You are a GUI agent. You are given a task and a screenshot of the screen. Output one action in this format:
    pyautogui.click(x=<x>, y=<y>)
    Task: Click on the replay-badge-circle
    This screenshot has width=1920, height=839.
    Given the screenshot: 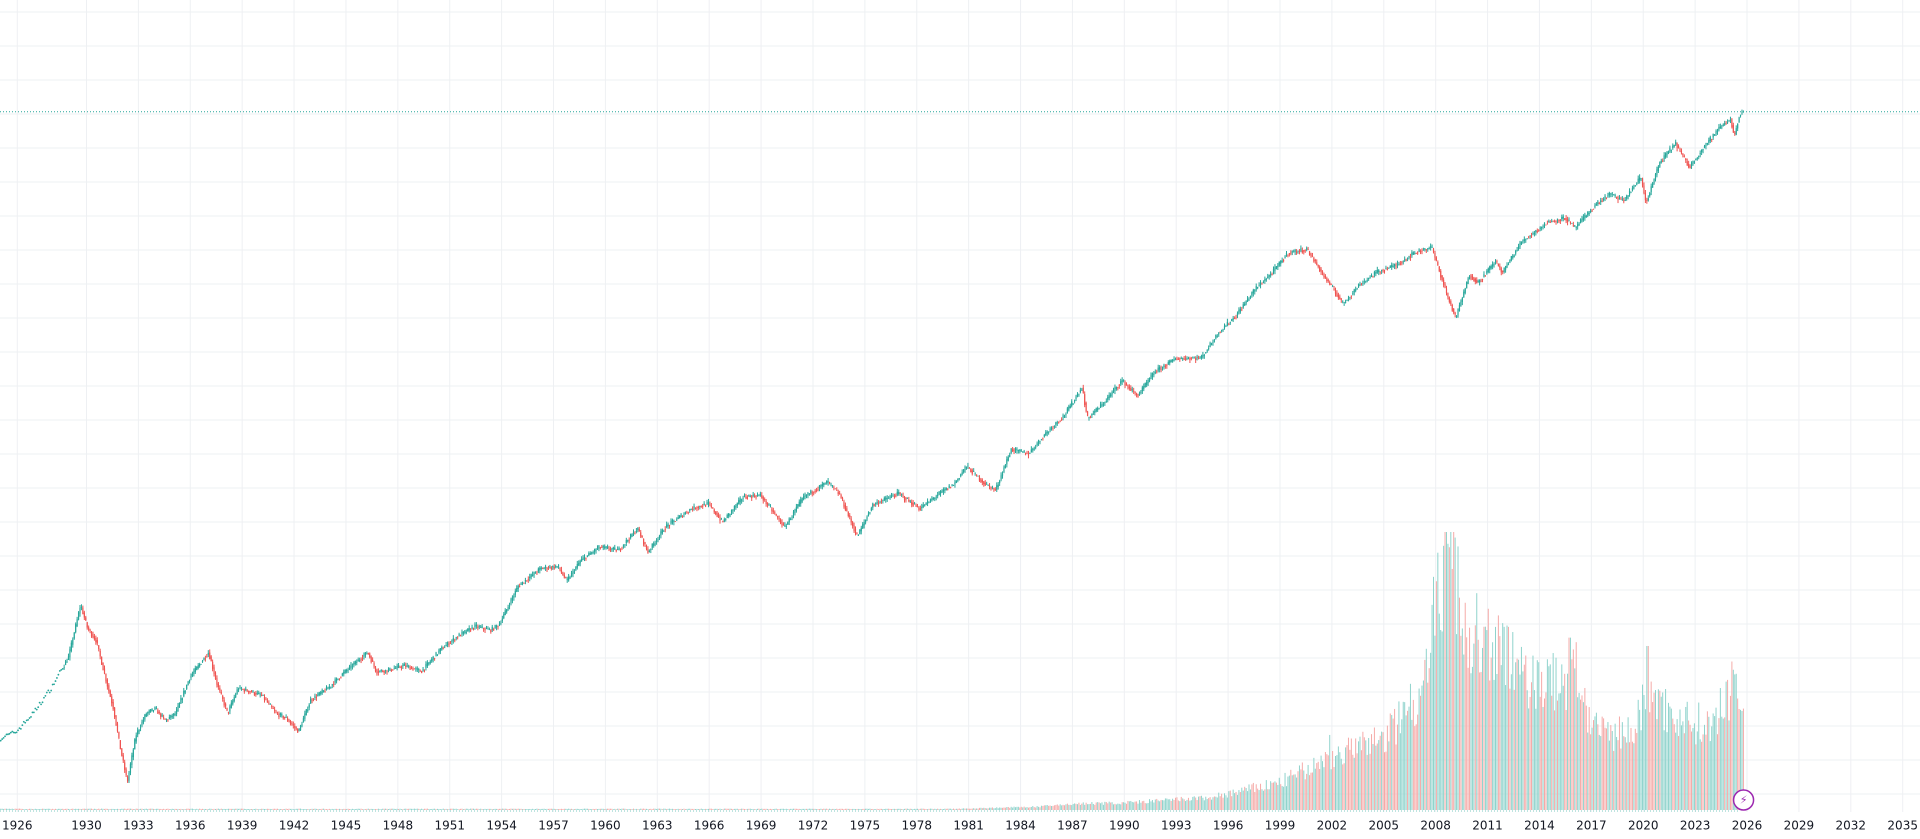 What is the action you would take?
    pyautogui.click(x=1743, y=800)
    